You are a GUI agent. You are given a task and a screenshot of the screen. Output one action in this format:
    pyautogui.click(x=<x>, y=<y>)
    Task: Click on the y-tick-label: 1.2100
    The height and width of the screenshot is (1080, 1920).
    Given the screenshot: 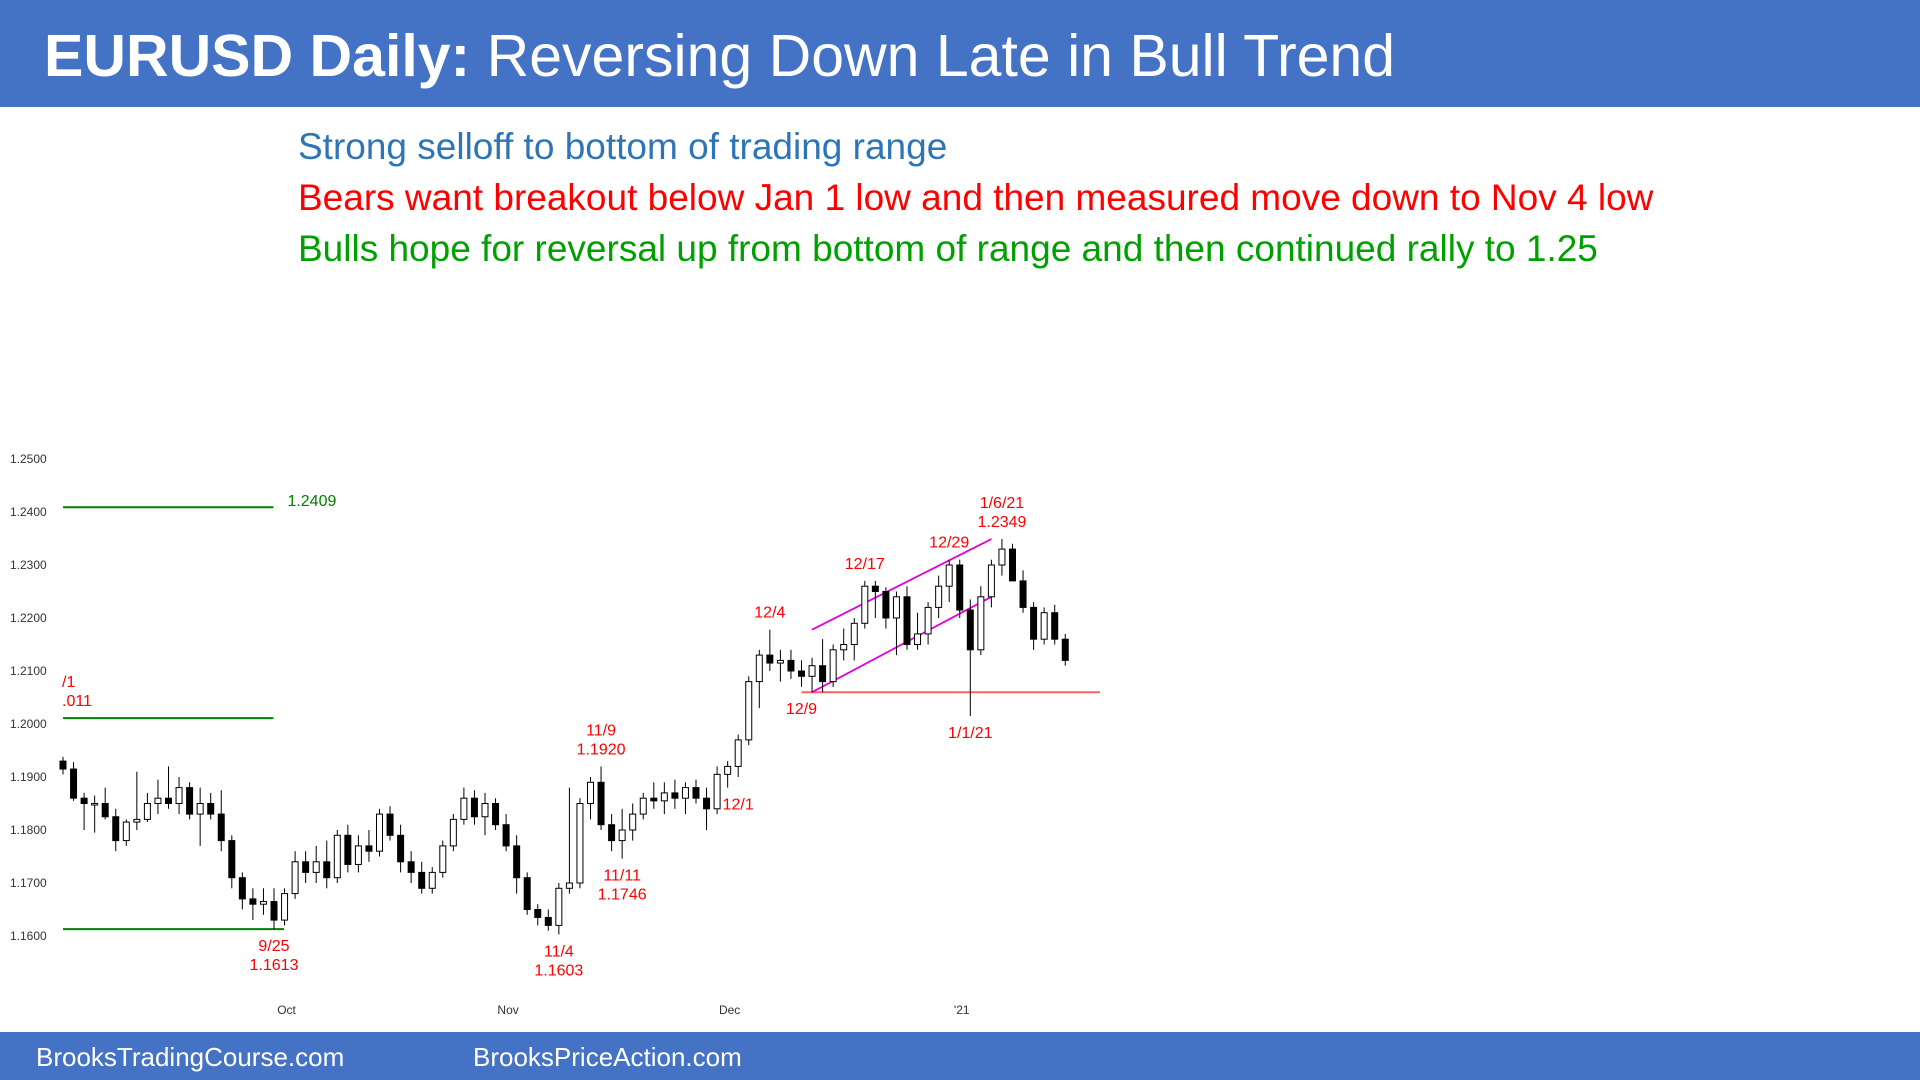 What is the action you would take?
    pyautogui.click(x=28, y=671)
    